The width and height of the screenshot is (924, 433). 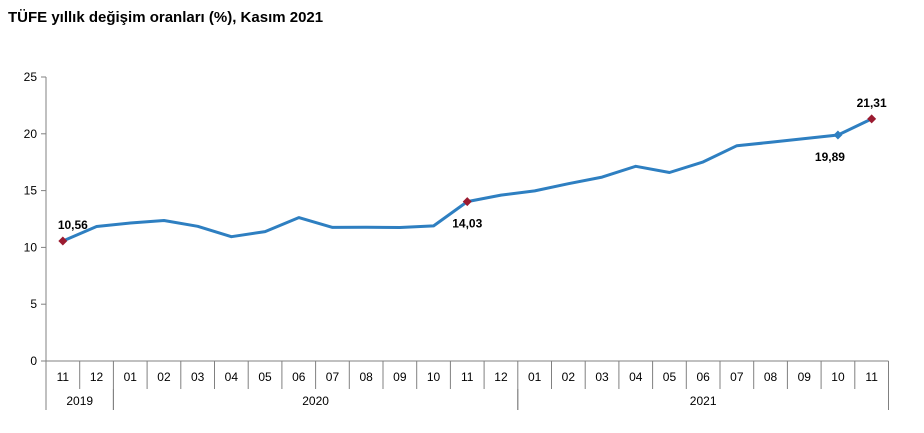 What do you see at coordinates (73, 225) in the screenshot?
I see `data-label: 10,56` at bounding box center [73, 225].